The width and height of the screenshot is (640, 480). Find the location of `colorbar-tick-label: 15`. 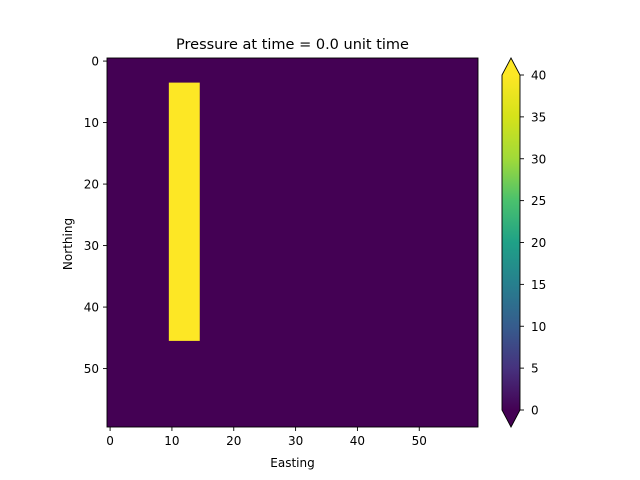

colorbar-tick-label: 15 is located at coordinates (538, 285).